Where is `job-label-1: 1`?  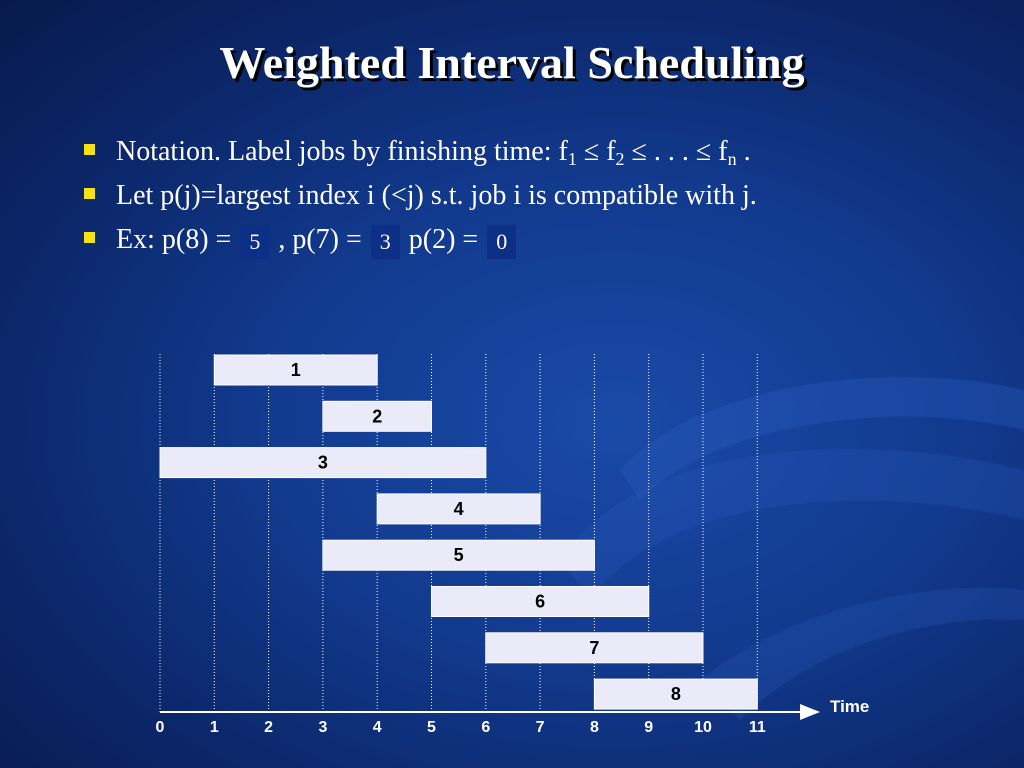
job-label-1: 1 is located at coordinates (296, 370).